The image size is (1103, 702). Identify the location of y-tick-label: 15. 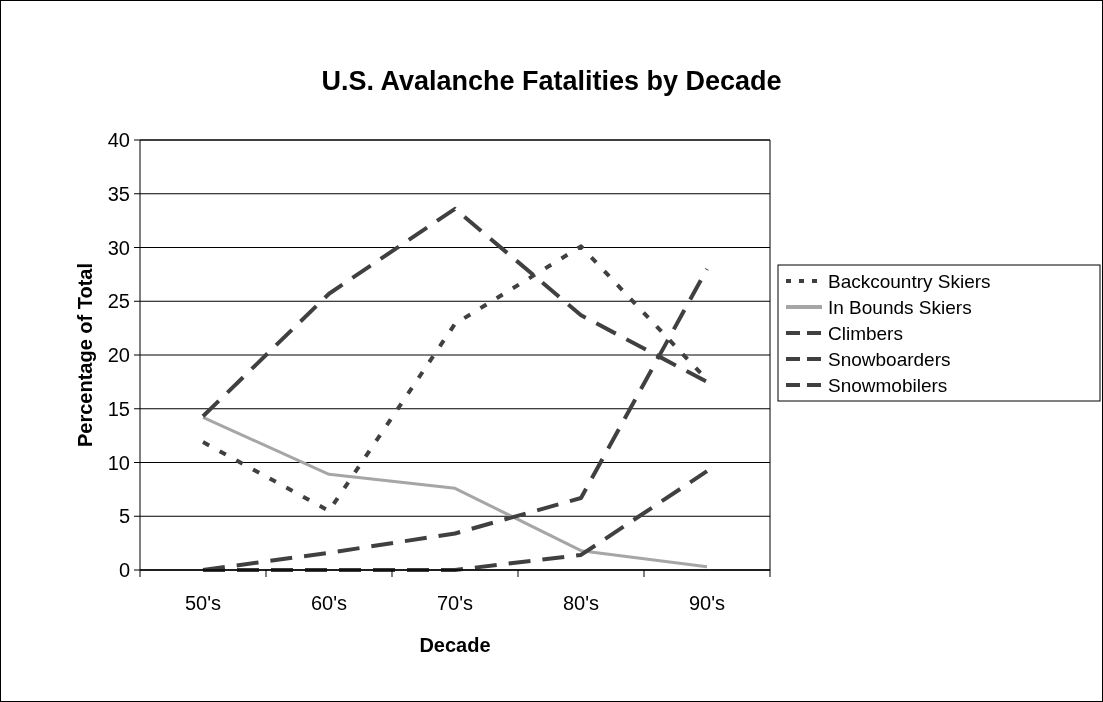
(118, 408).